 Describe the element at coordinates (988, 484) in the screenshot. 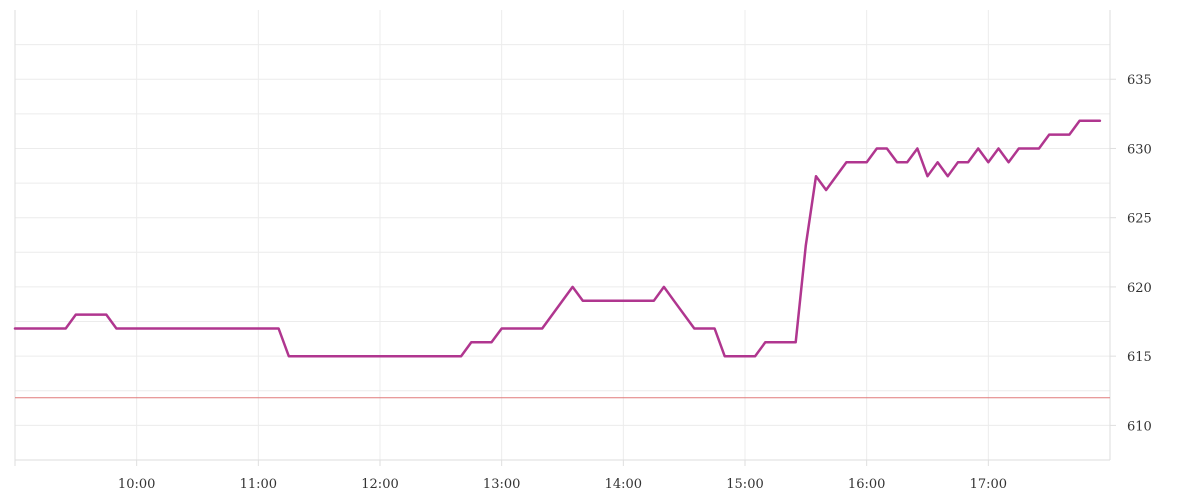

I see `x-tick-label: 17:00` at that location.